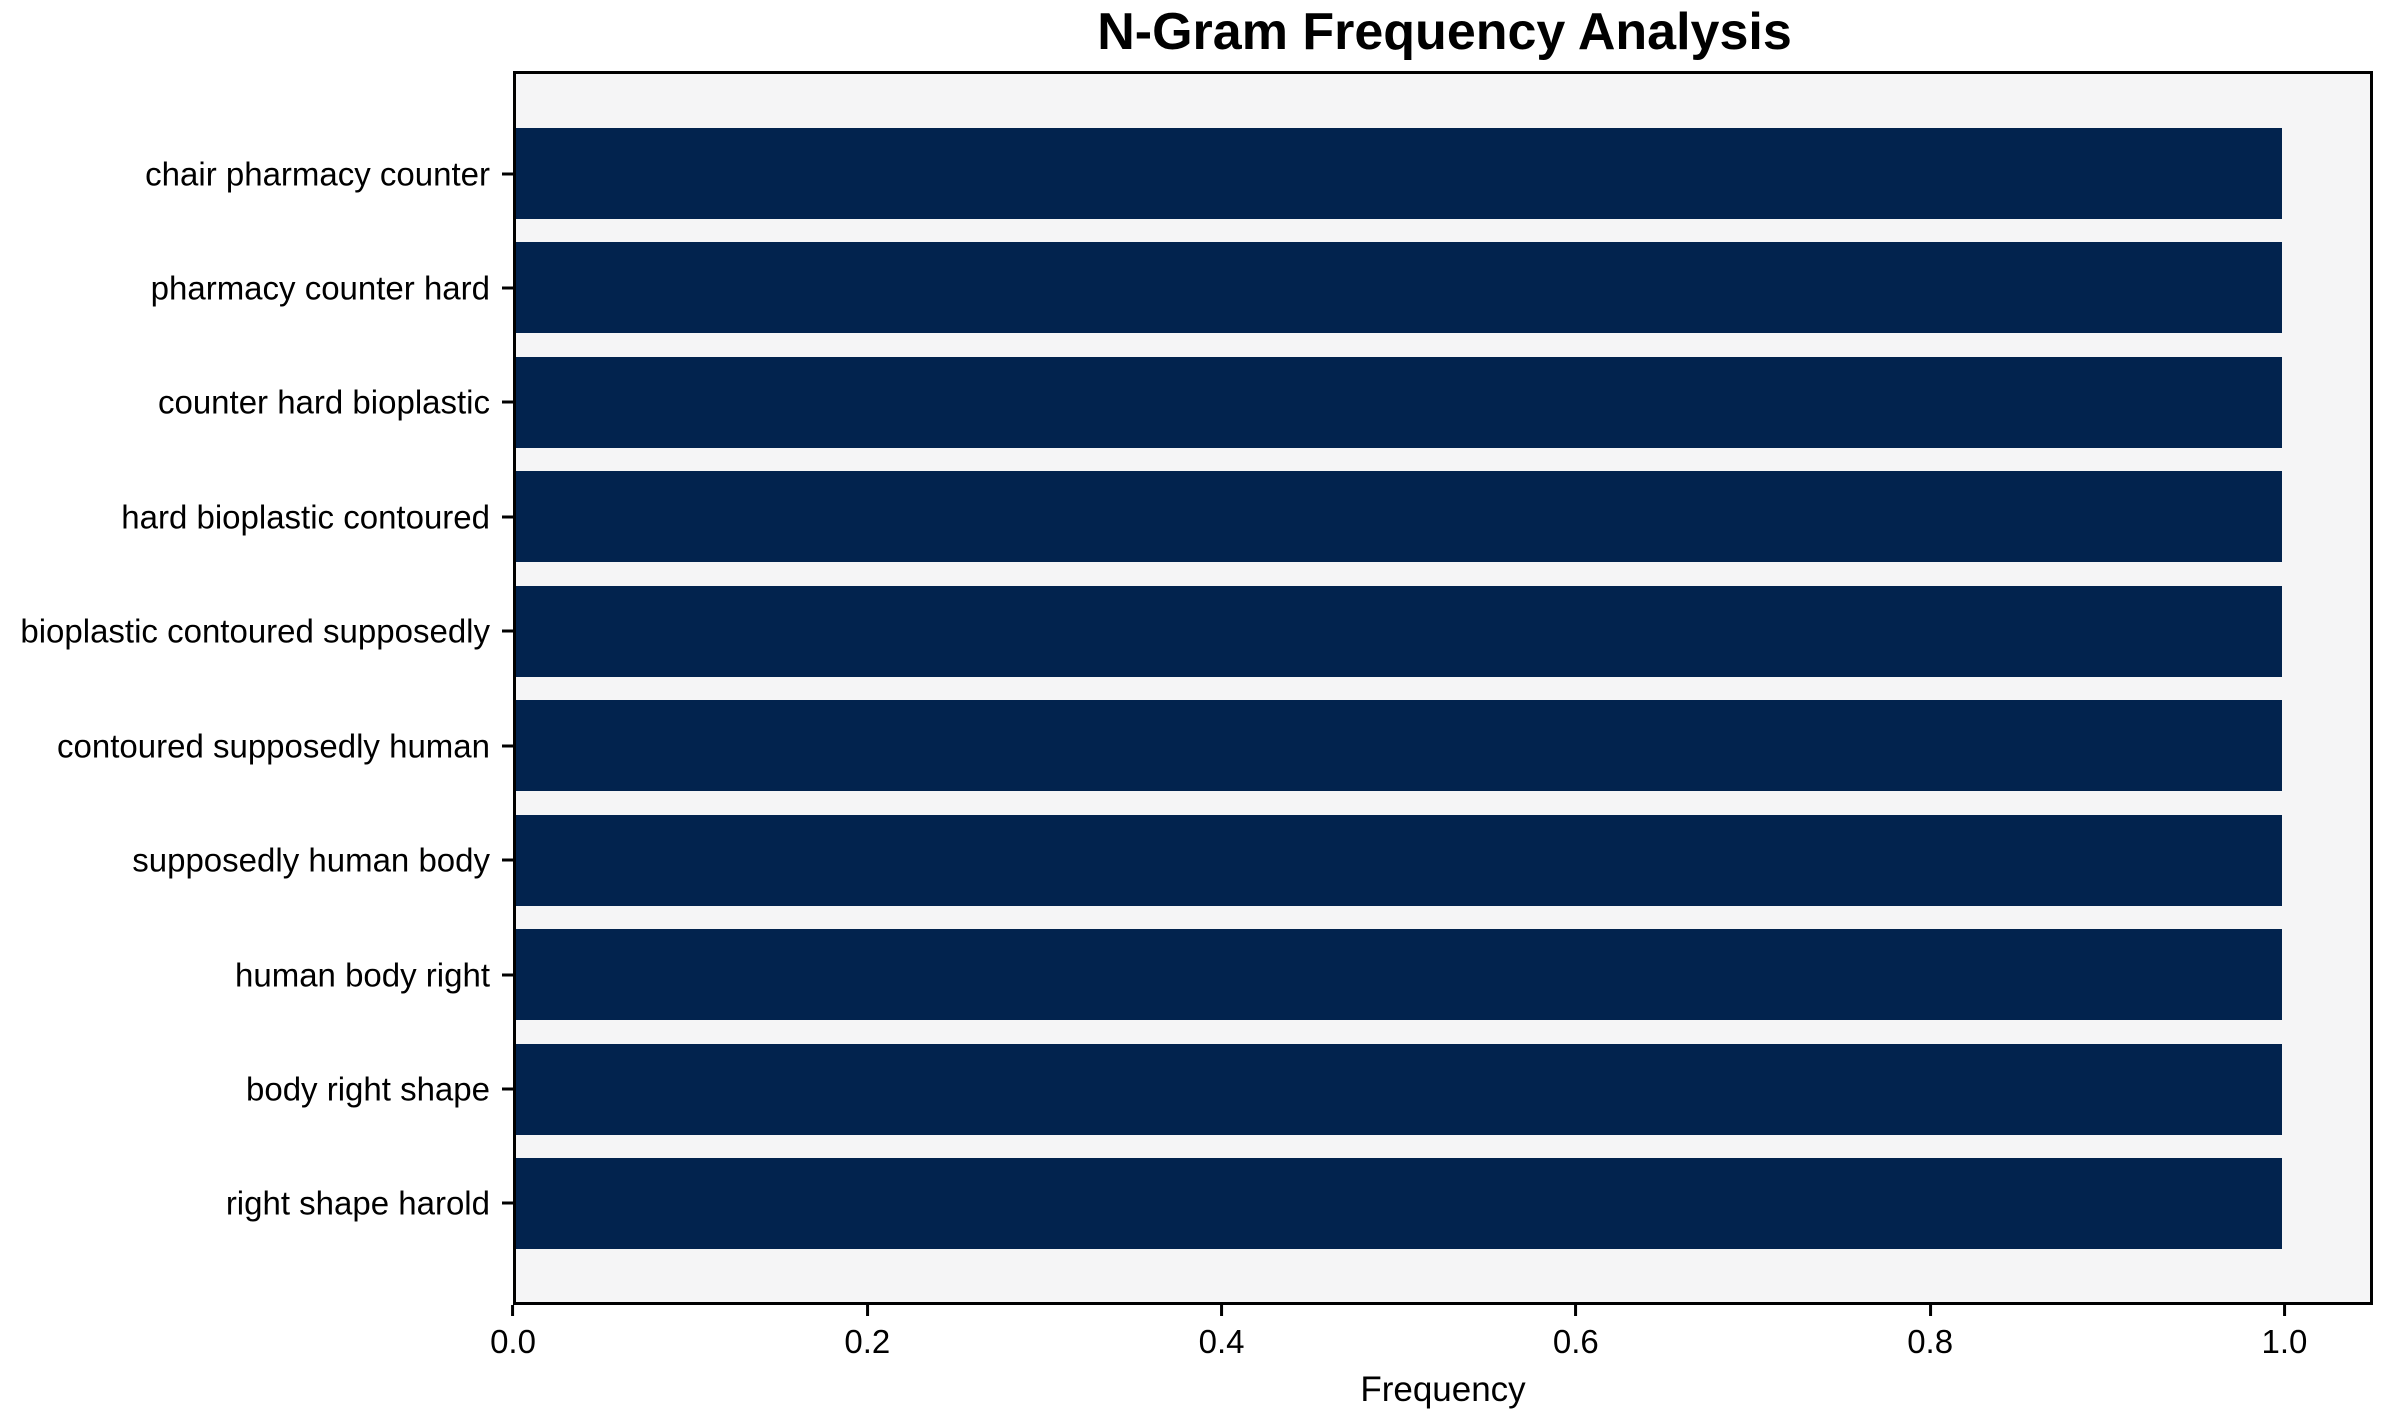  What do you see at coordinates (255, 631) in the screenshot?
I see `y-tick-label: bioplastic contoured supposedly` at bounding box center [255, 631].